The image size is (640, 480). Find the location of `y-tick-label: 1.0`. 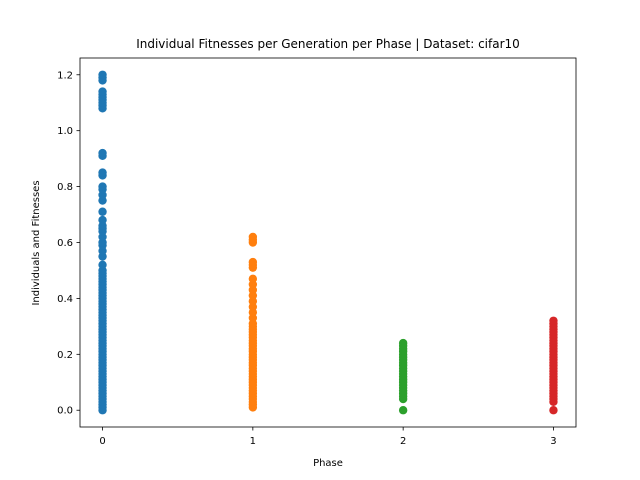

y-tick-label: 1.0 is located at coordinates (65, 131).